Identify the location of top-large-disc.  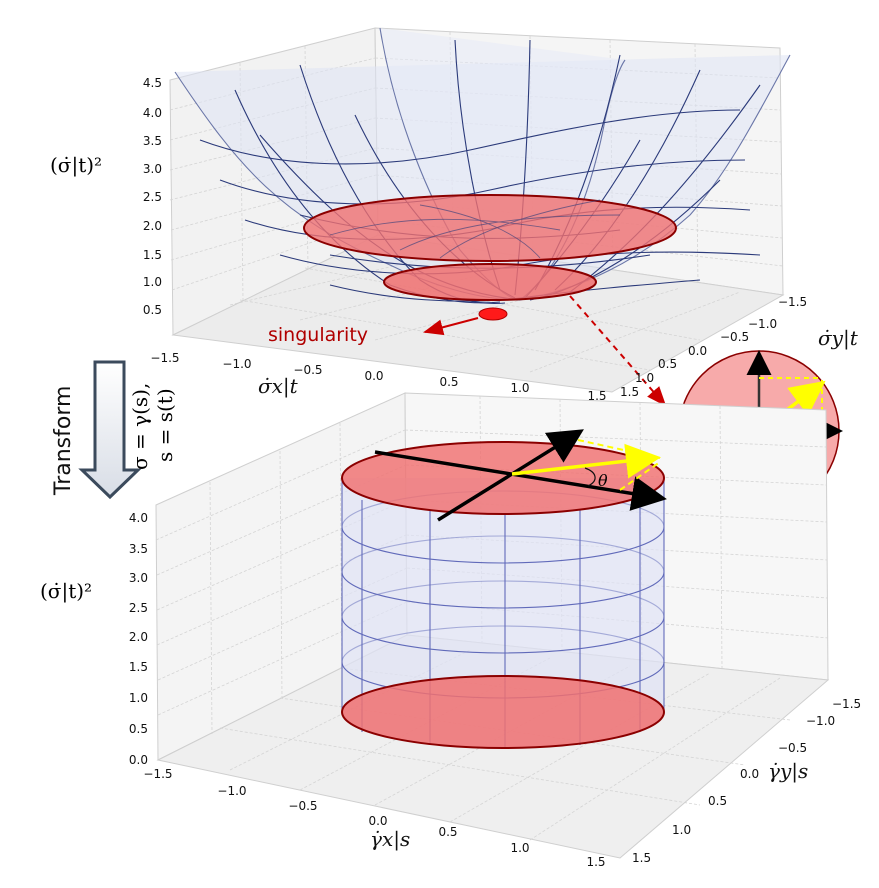
(490, 228).